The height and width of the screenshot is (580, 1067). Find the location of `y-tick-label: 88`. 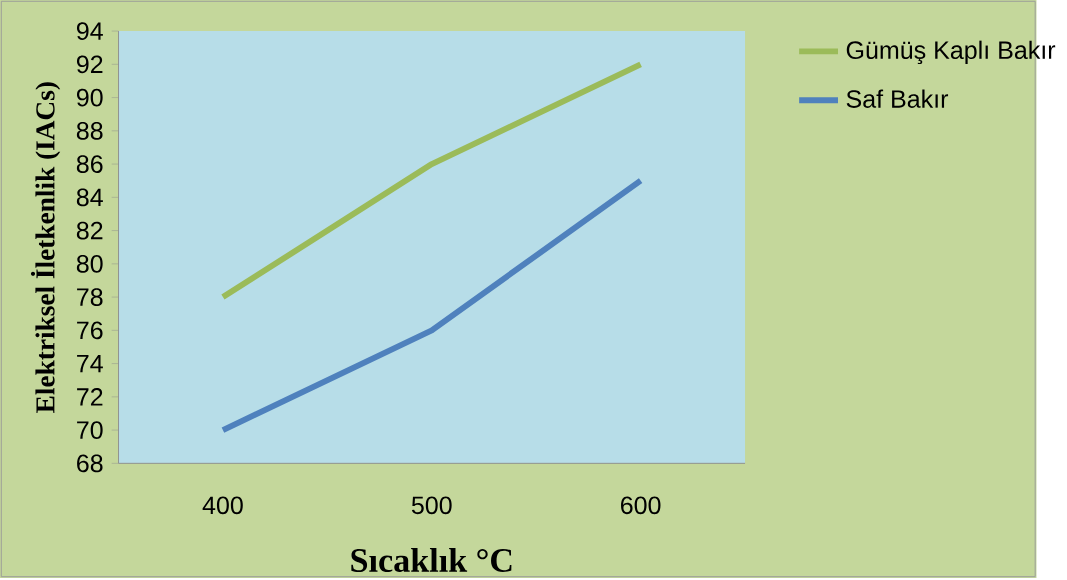

y-tick-label: 88 is located at coordinates (89, 131).